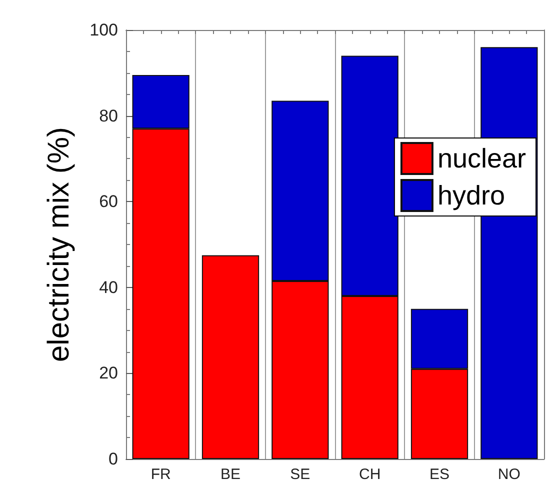 This screenshot has height=497, width=556. Describe the element at coordinates (108, 287) in the screenshot. I see `y-tick-label: 40` at that location.